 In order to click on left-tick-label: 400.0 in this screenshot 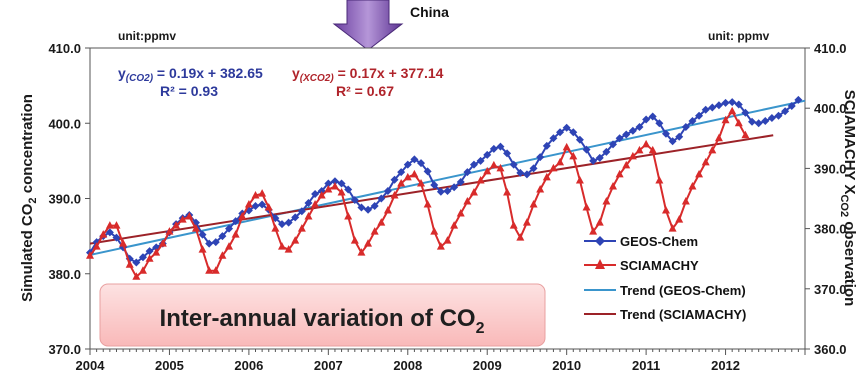, I will do `click(64, 123)`.